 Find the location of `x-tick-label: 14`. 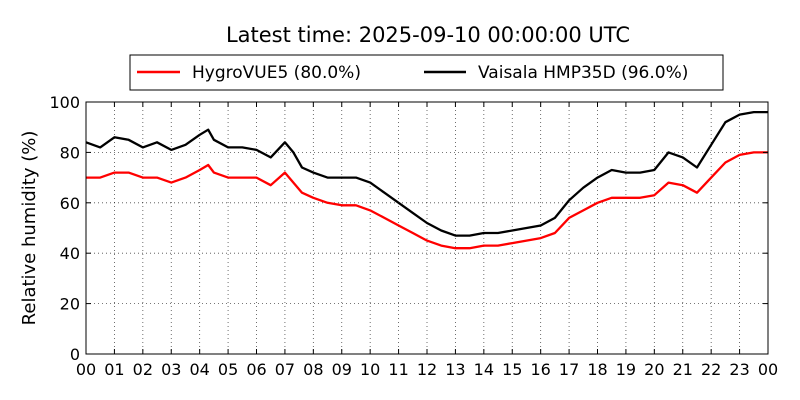

x-tick-label: 14 is located at coordinates (484, 369).